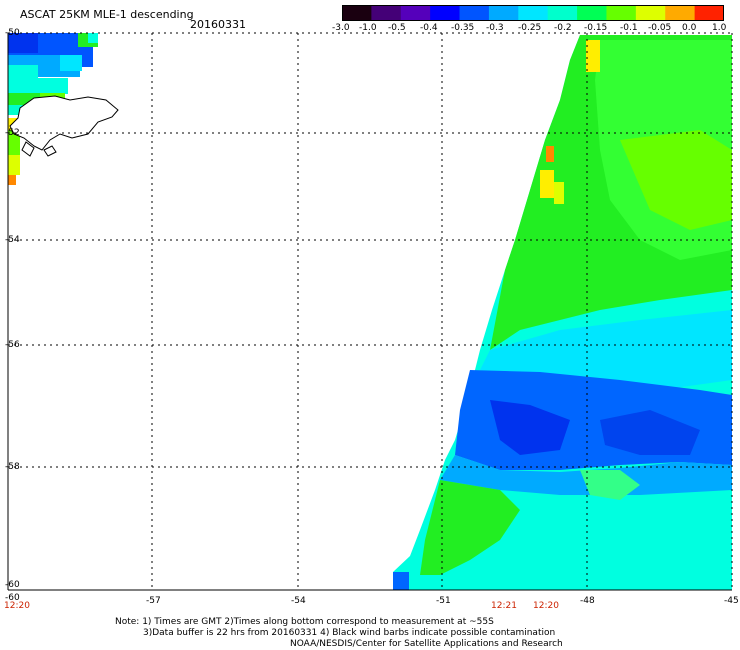 The image size is (740, 650). What do you see at coordinates (341, 28) in the screenshot?
I see `colorbar-tick: -3.0` at bounding box center [341, 28].